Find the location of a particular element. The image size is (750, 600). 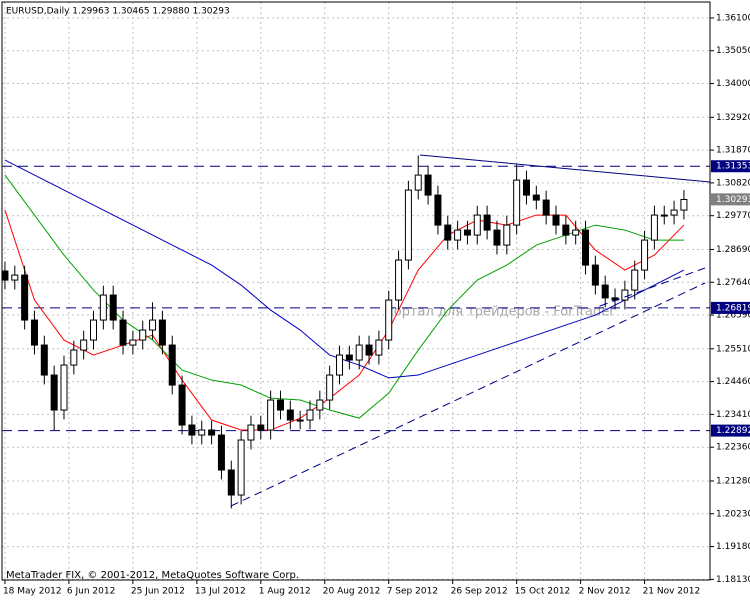

x-tick-label: 1 Aug 2012 is located at coordinates (285, 592).